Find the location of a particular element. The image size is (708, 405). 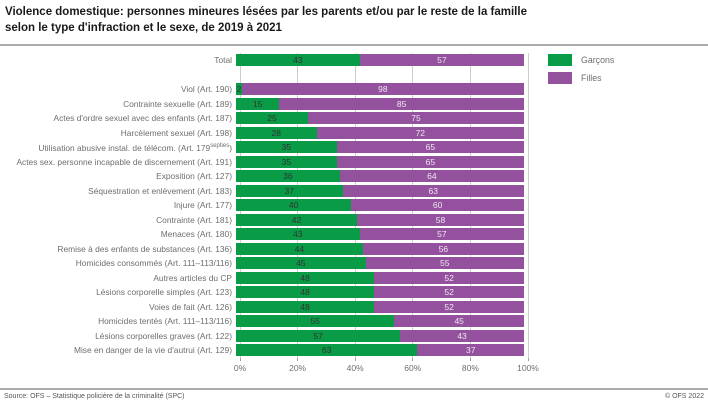

category-label: Injure (Art. 177) is located at coordinates (202, 205).